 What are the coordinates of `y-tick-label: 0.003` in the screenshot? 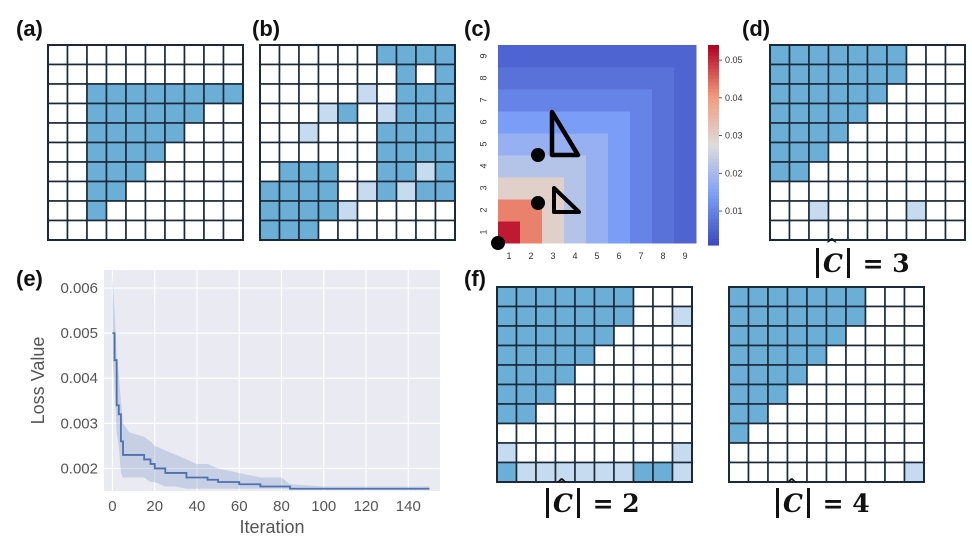 It's located at (79, 423).